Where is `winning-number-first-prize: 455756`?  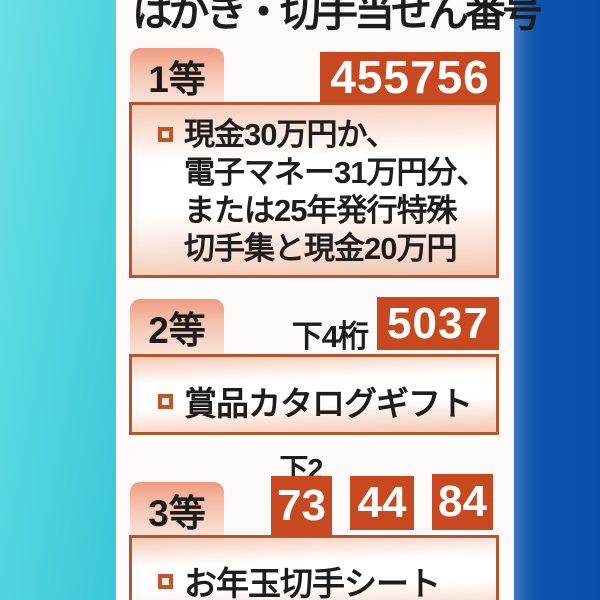 winning-number-first-prize: 455756 is located at coordinates (410, 77).